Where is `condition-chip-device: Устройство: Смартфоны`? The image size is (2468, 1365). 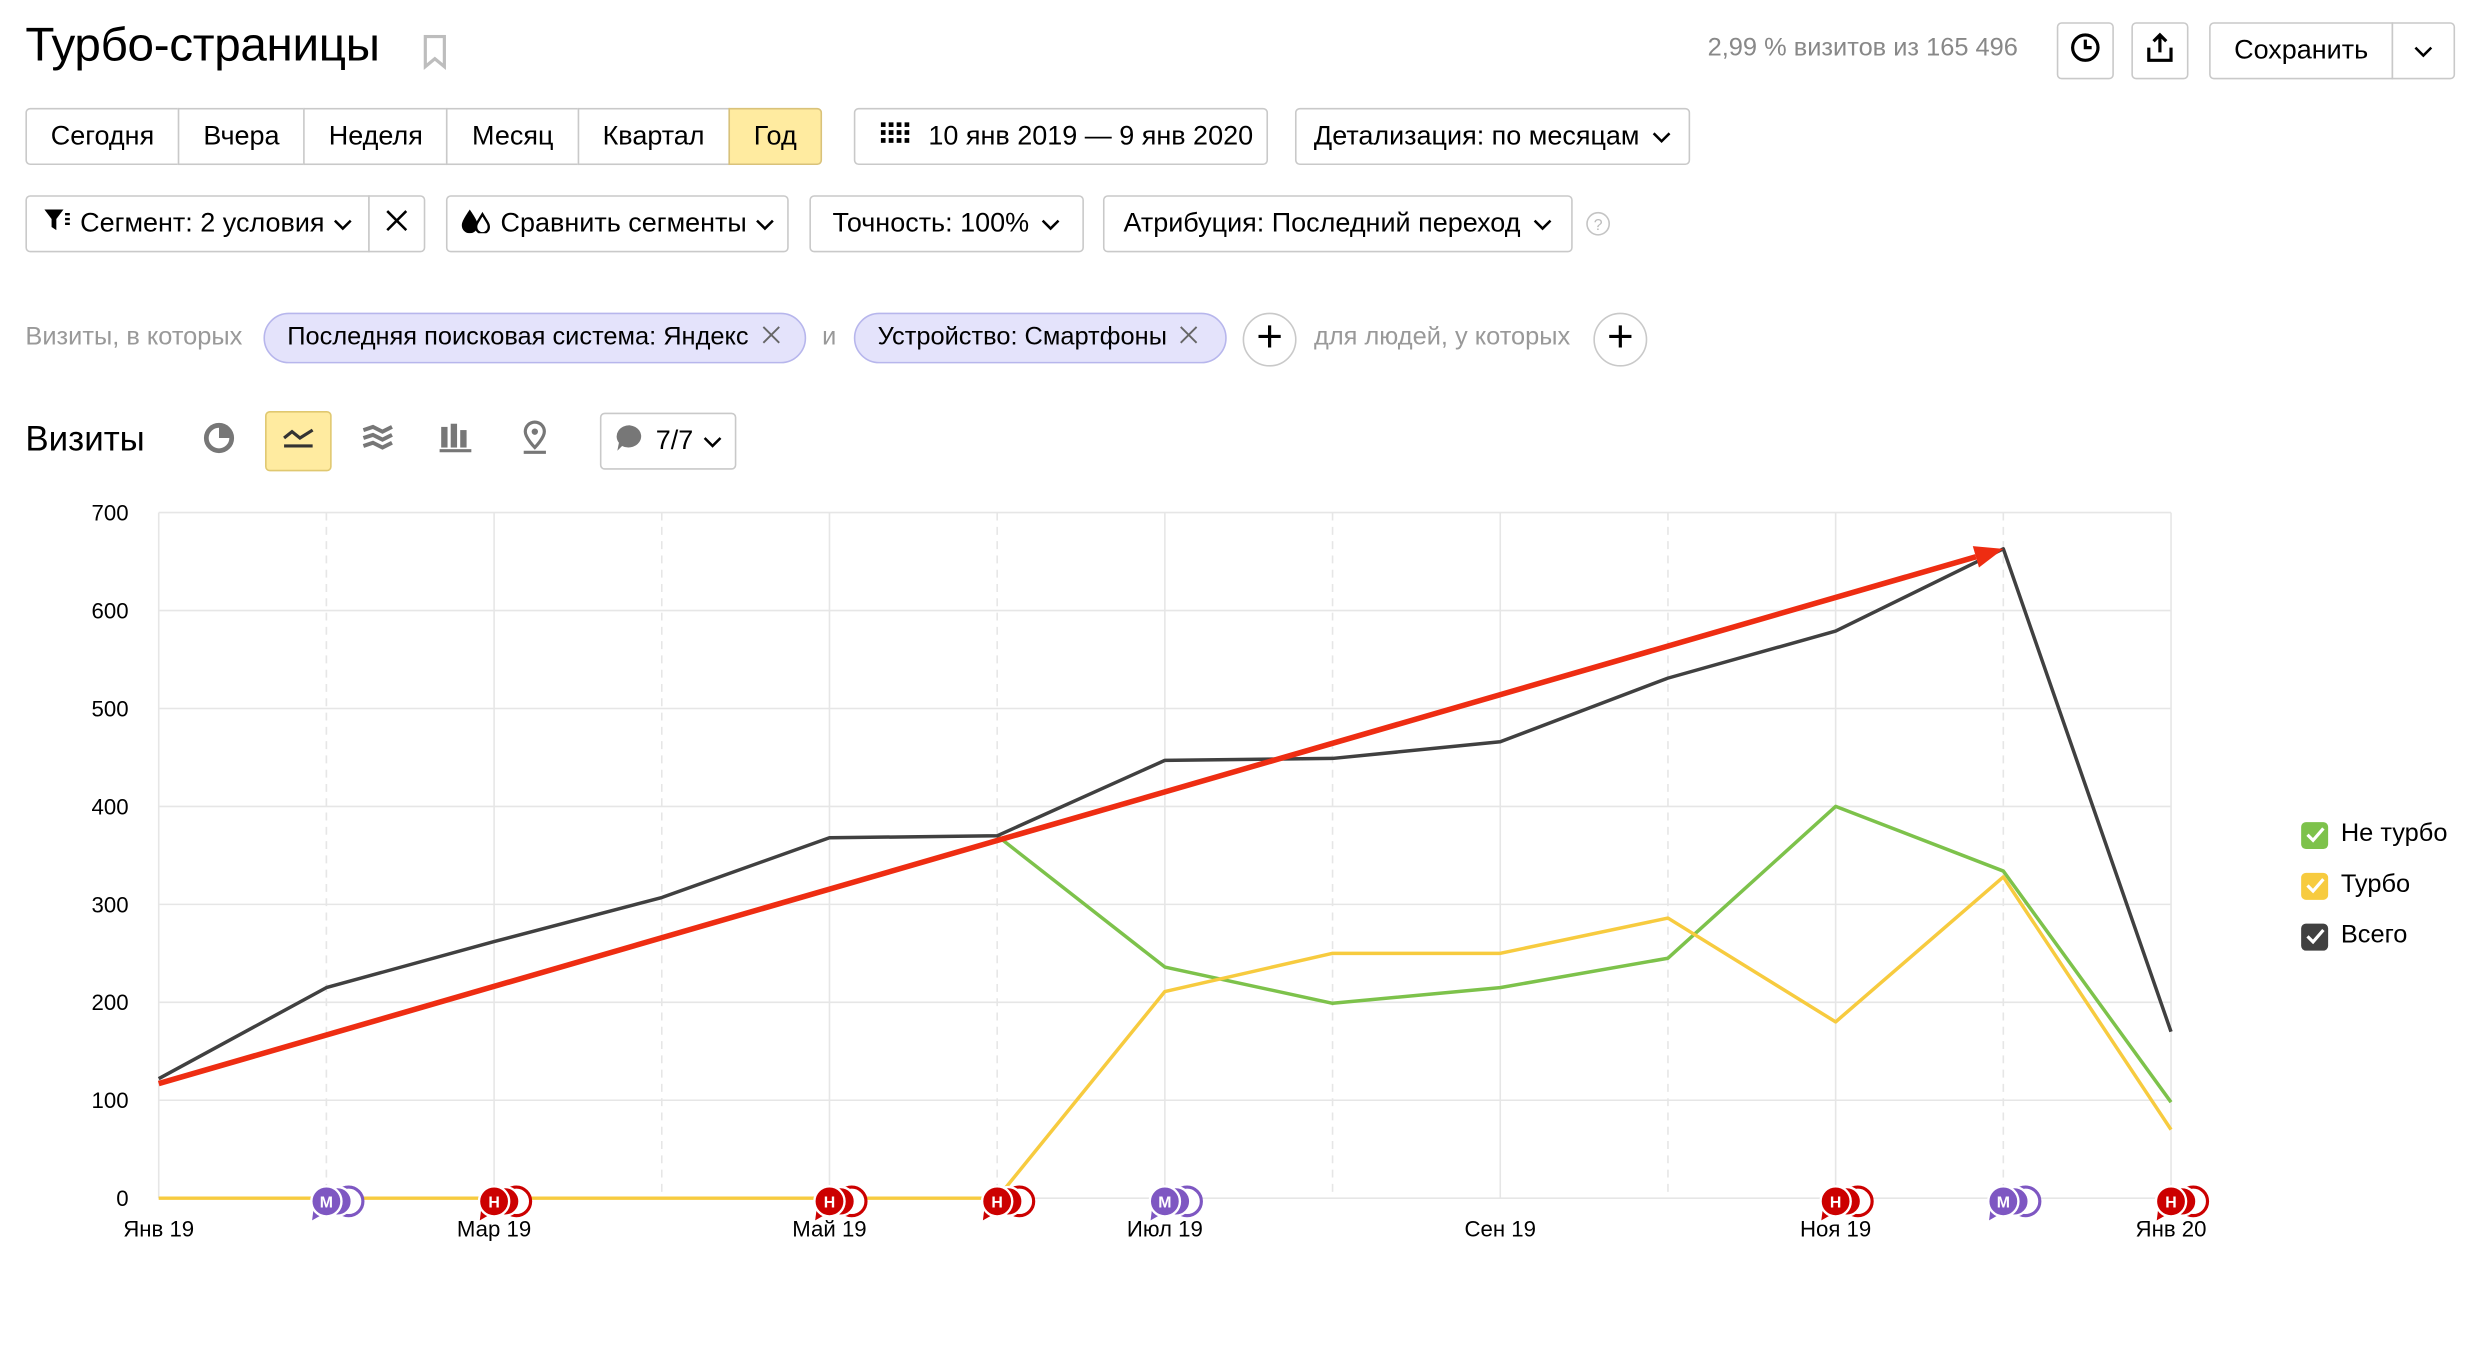 condition-chip-device: Устройство: Смартфоны is located at coordinates (1040, 338).